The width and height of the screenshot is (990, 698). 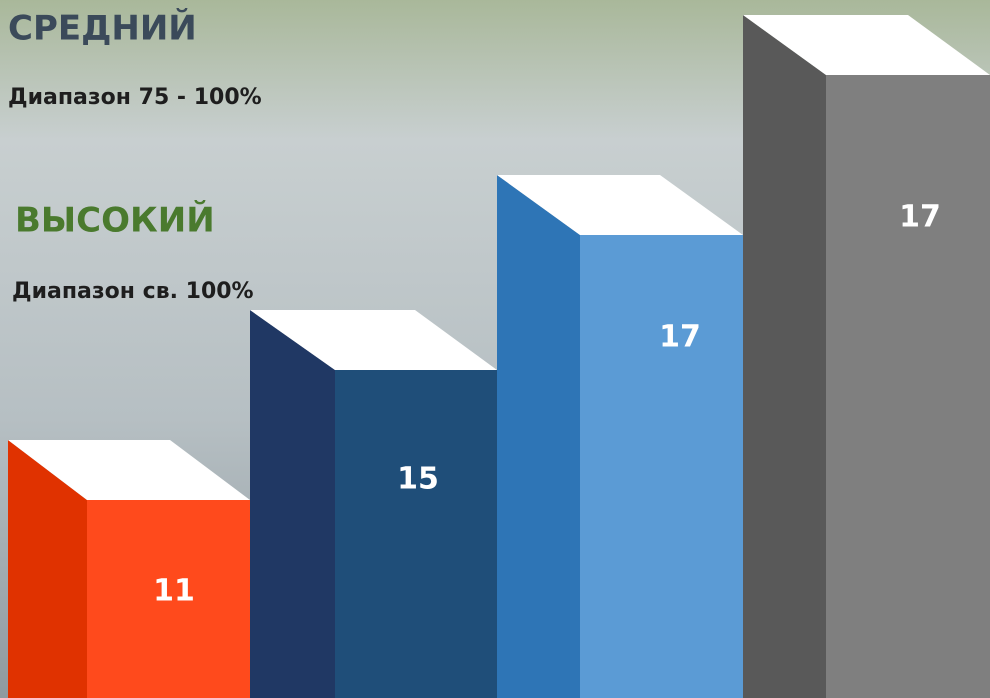 I want to click on column-label: 15, so click(x=418, y=479).